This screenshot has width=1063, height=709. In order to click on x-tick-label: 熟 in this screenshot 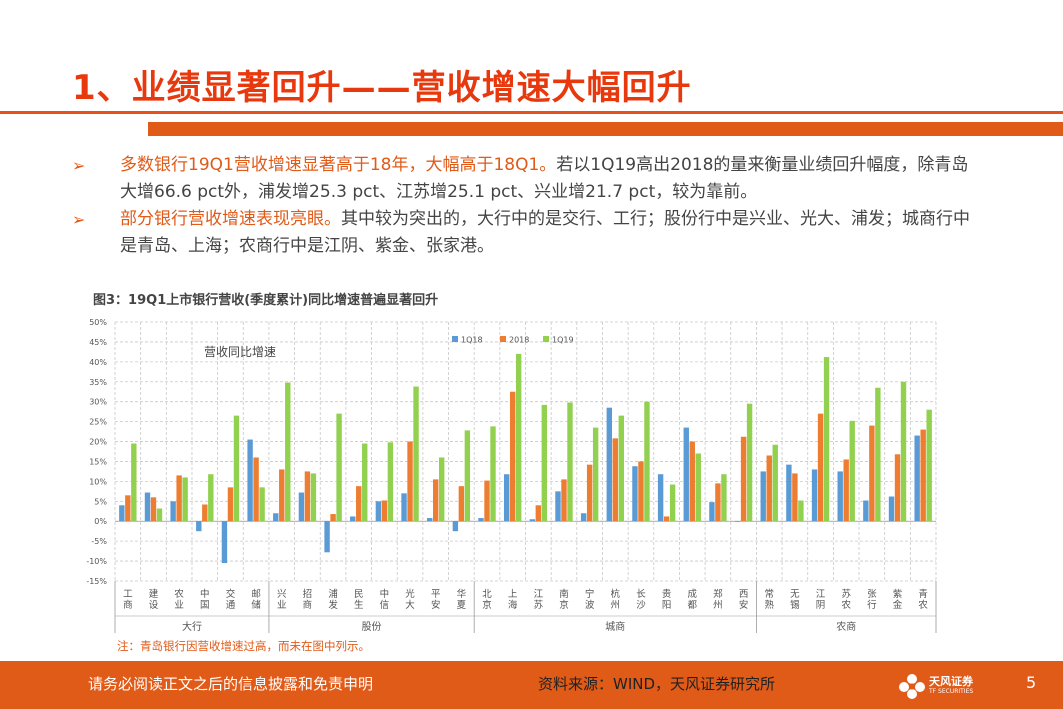, I will do `click(769, 605)`.